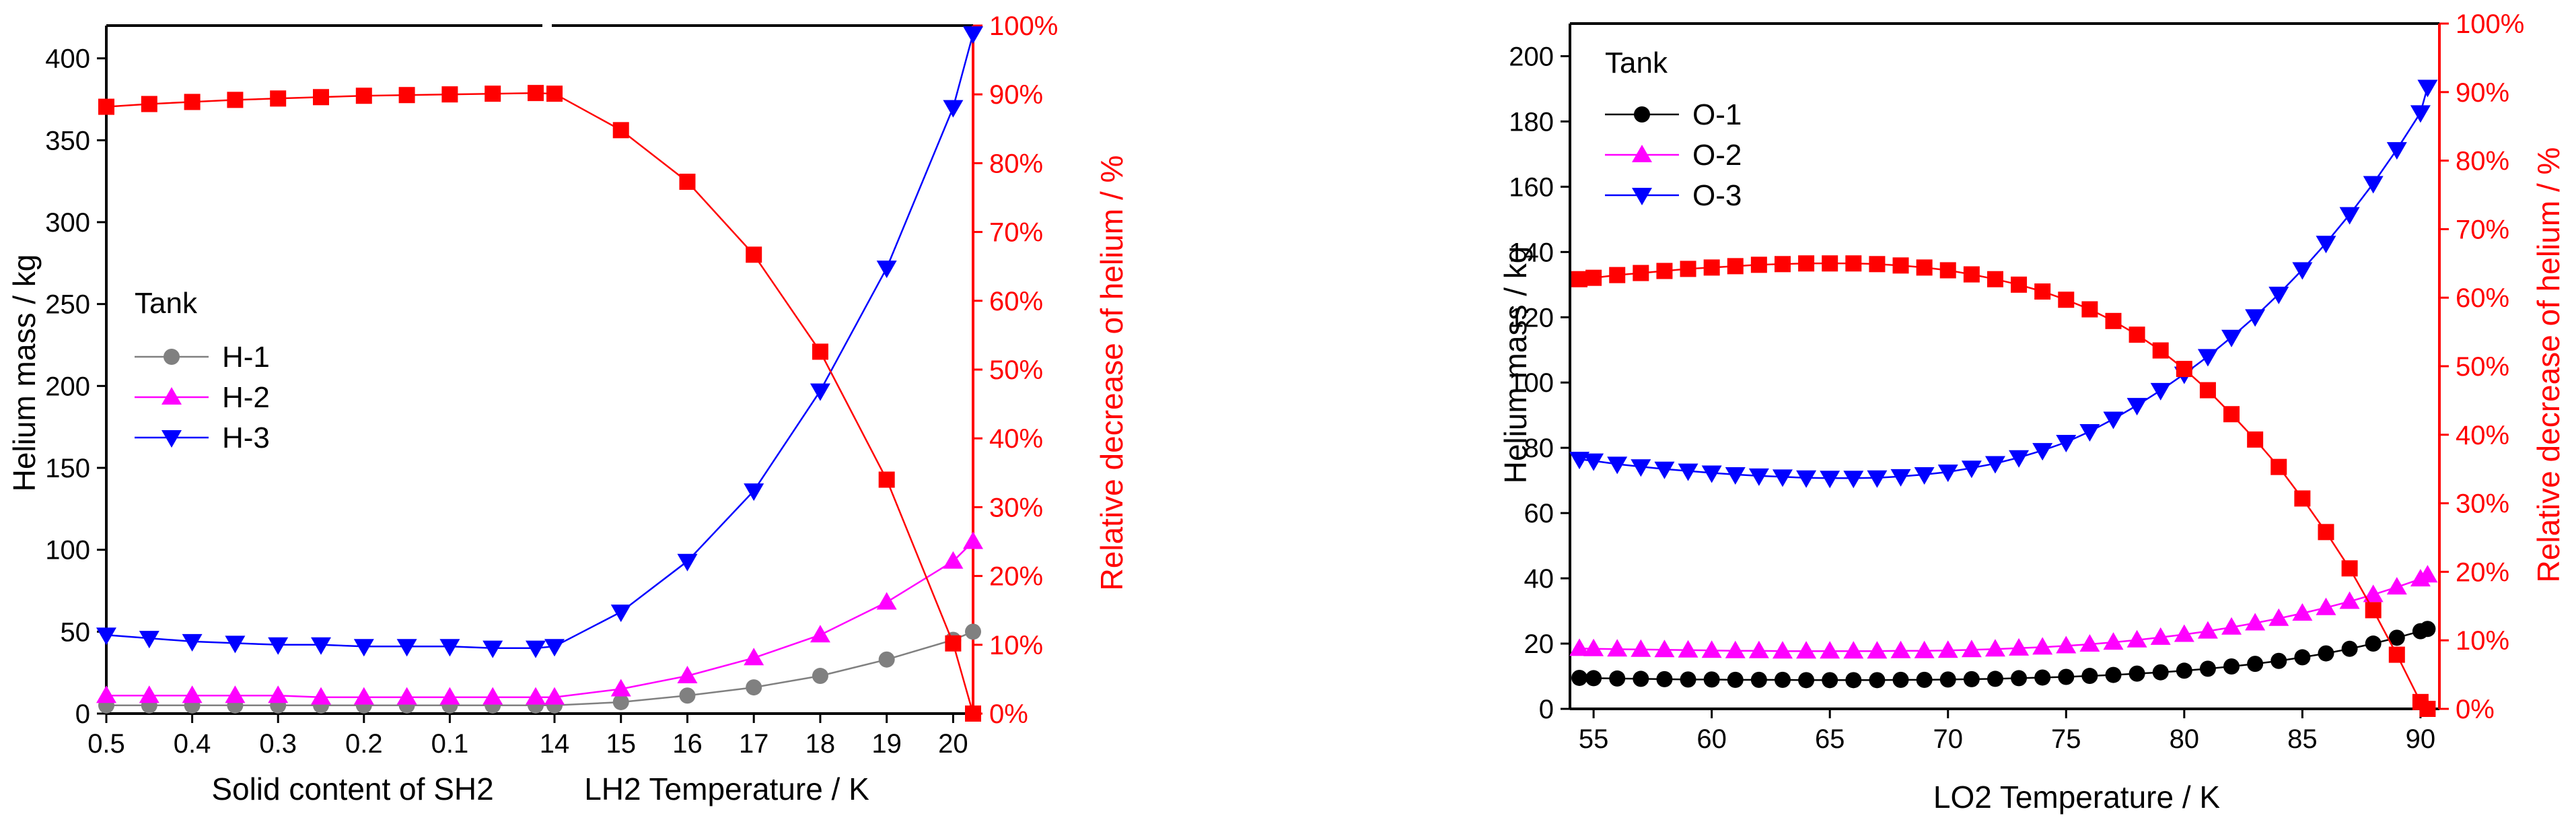  What do you see at coordinates (886, 744) in the screenshot?
I see `x-tick-label-temperature: 19` at bounding box center [886, 744].